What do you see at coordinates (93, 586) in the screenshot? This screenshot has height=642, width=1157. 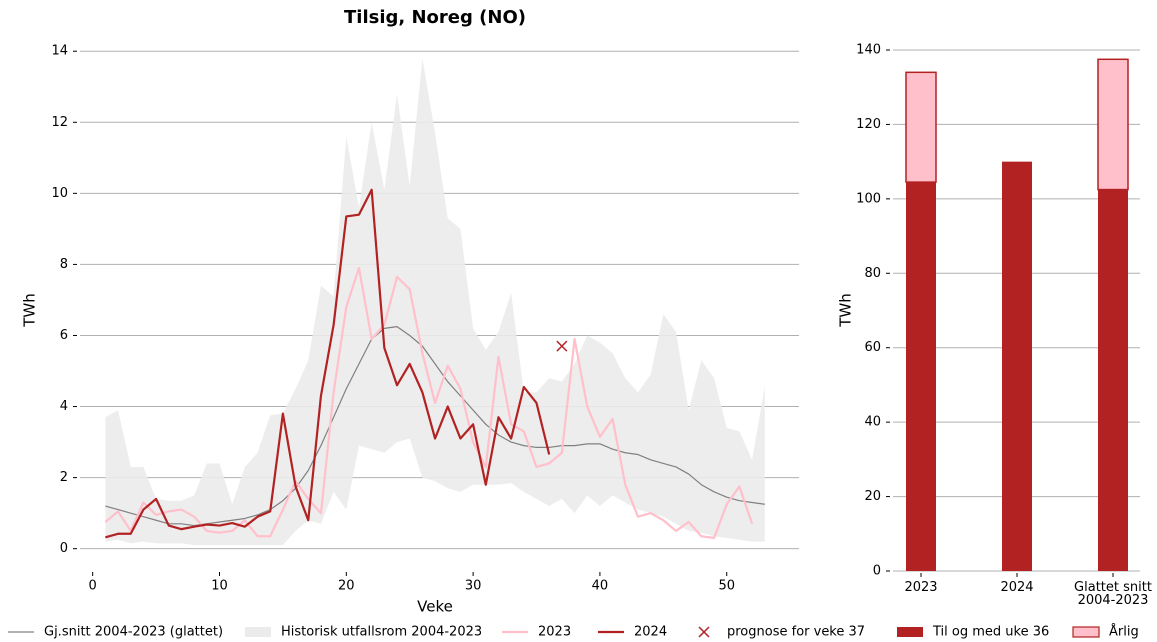 I see `x-tick-label: 0` at bounding box center [93, 586].